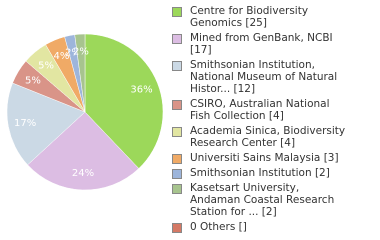 The height and width of the screenshot is (240, 380). What do you see at coordinates (25, 123) in the screenshot?
I see `slice-label: 17%` at bounding box center [25, 123].